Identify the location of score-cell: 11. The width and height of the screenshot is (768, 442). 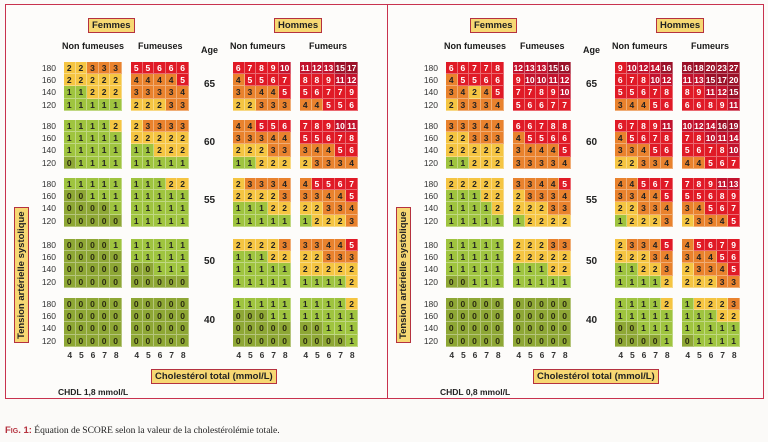
(340, 80).